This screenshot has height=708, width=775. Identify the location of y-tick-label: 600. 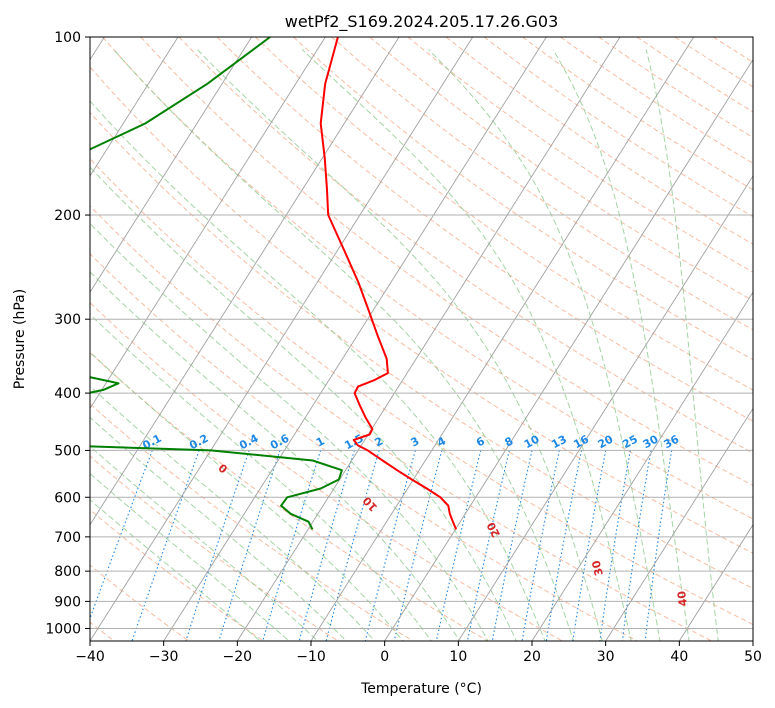
(67, 498).